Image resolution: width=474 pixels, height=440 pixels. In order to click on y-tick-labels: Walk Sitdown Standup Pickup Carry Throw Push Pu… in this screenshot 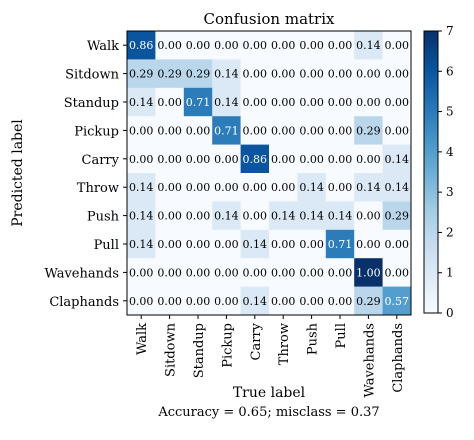, I will do `click(85, 174)`.